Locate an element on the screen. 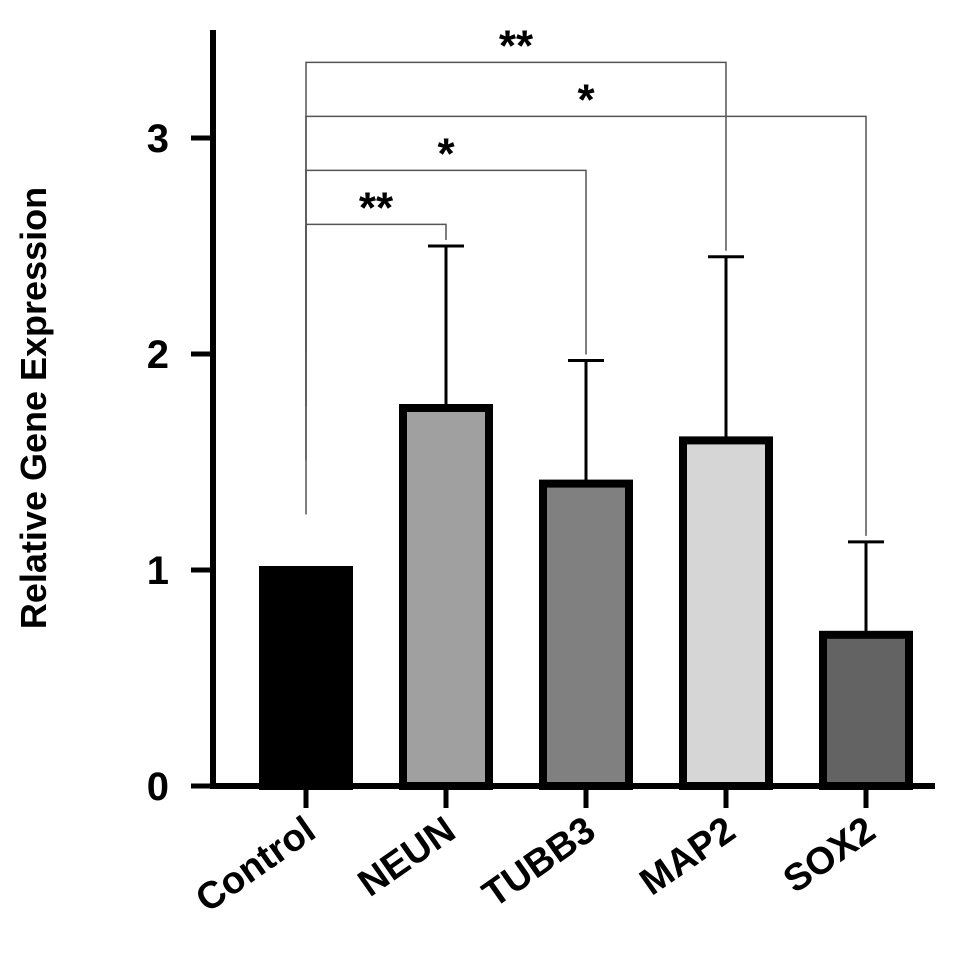 Image resolution: width=971 pixels, height=973 pixels. y-axis-label: Relative Gene Expression is located at coordinates (33, 408).